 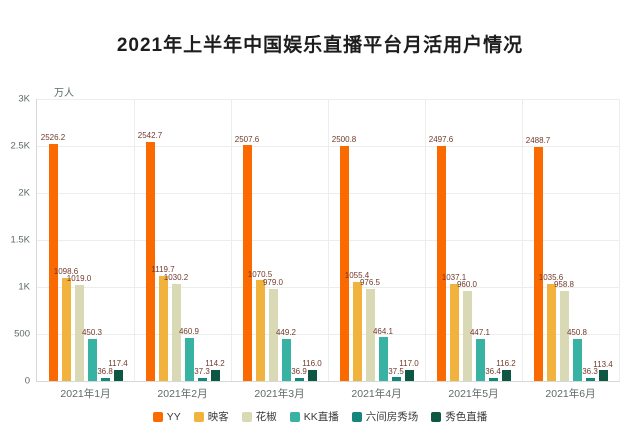 I want to click on bar: 1070.5, so click(x=260, y=325).